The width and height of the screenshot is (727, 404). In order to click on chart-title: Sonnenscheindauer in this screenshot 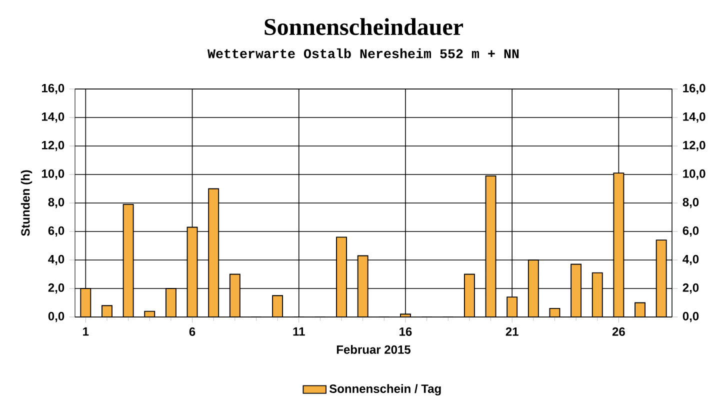, I will do `click(364, 27)`.